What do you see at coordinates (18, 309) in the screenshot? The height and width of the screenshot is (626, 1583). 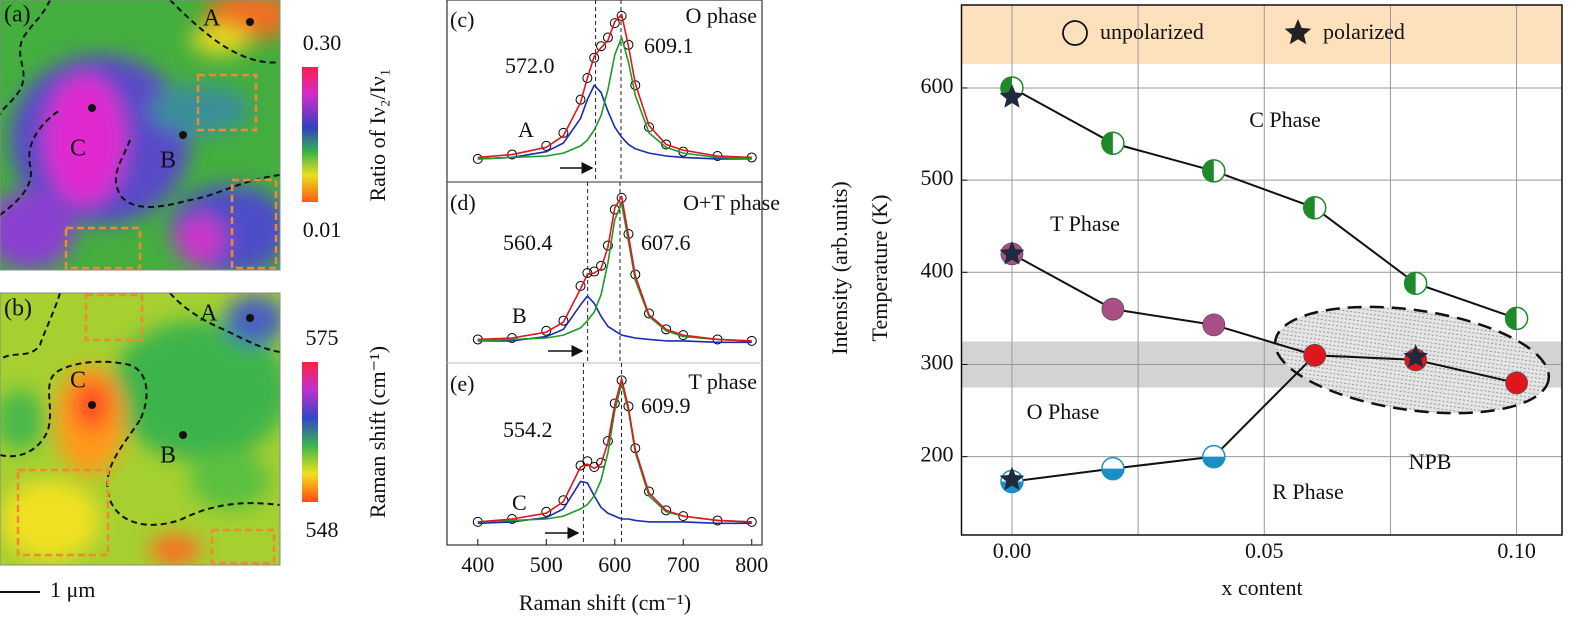 I see `panel-label: (b)` at bounding box center [18, 309].